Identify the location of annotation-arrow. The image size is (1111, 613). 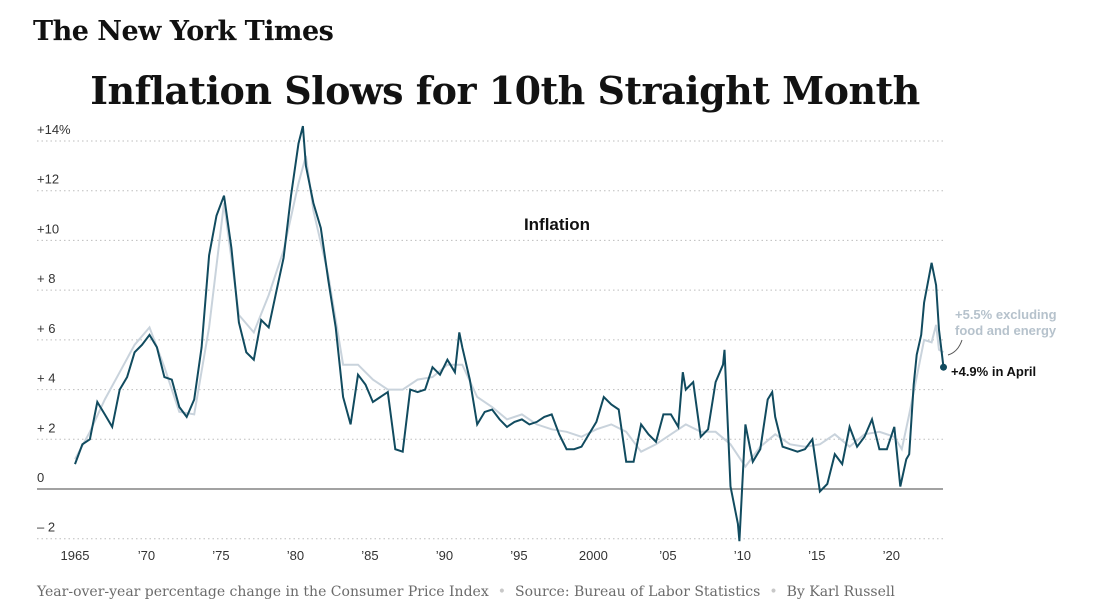
(955, 347).